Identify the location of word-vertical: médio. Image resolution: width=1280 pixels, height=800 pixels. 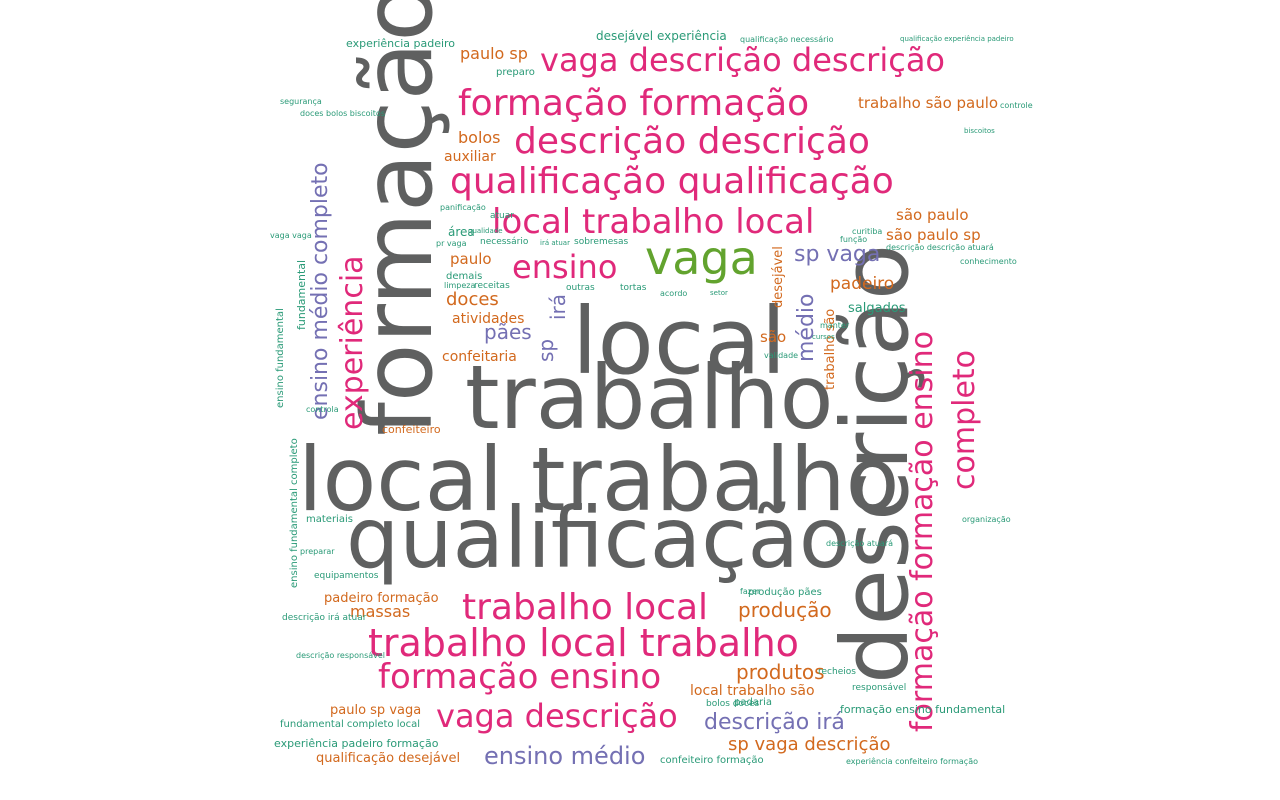
(806, 327).